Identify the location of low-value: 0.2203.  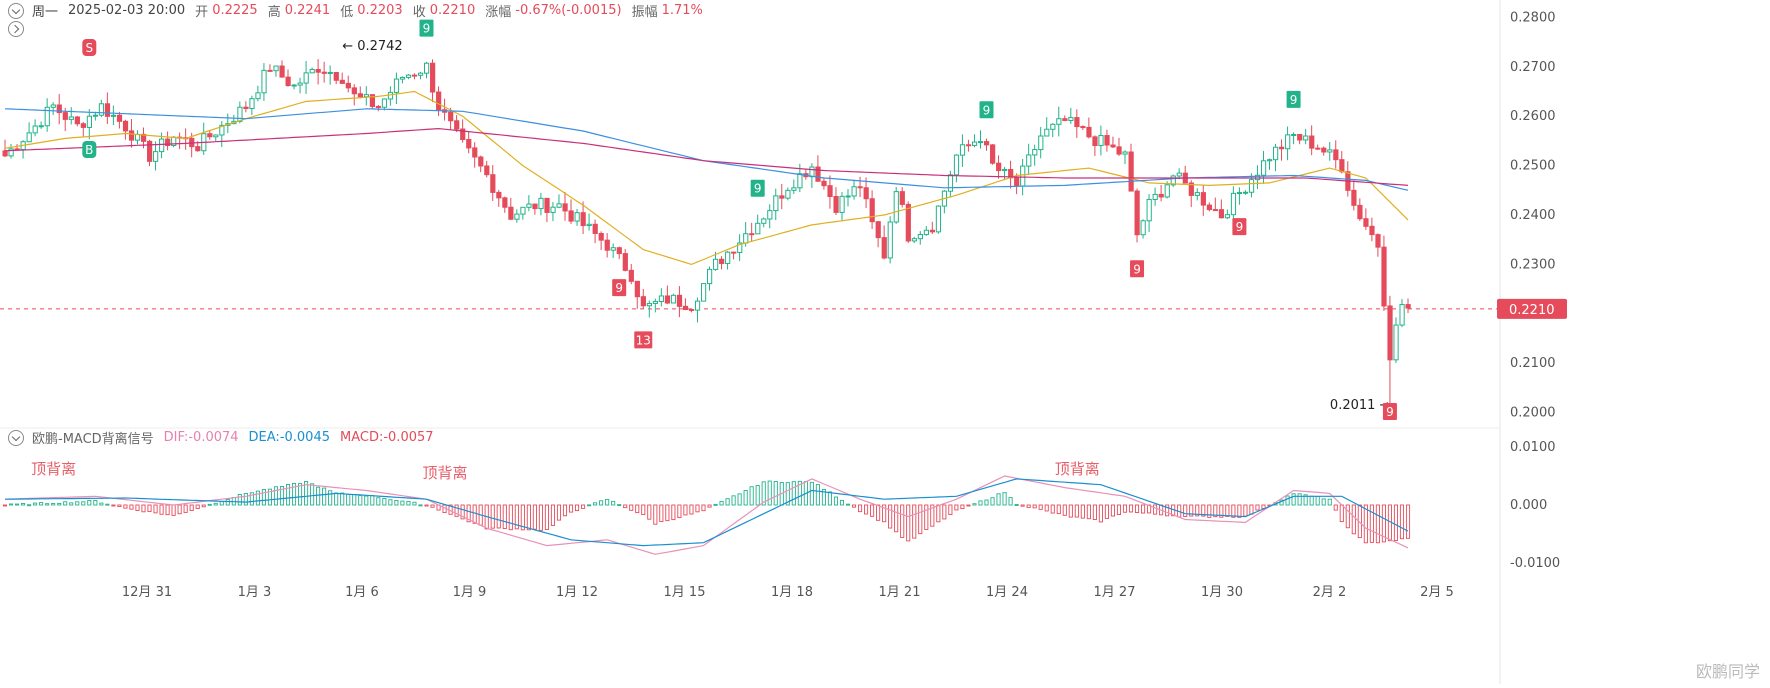
(380, 10).